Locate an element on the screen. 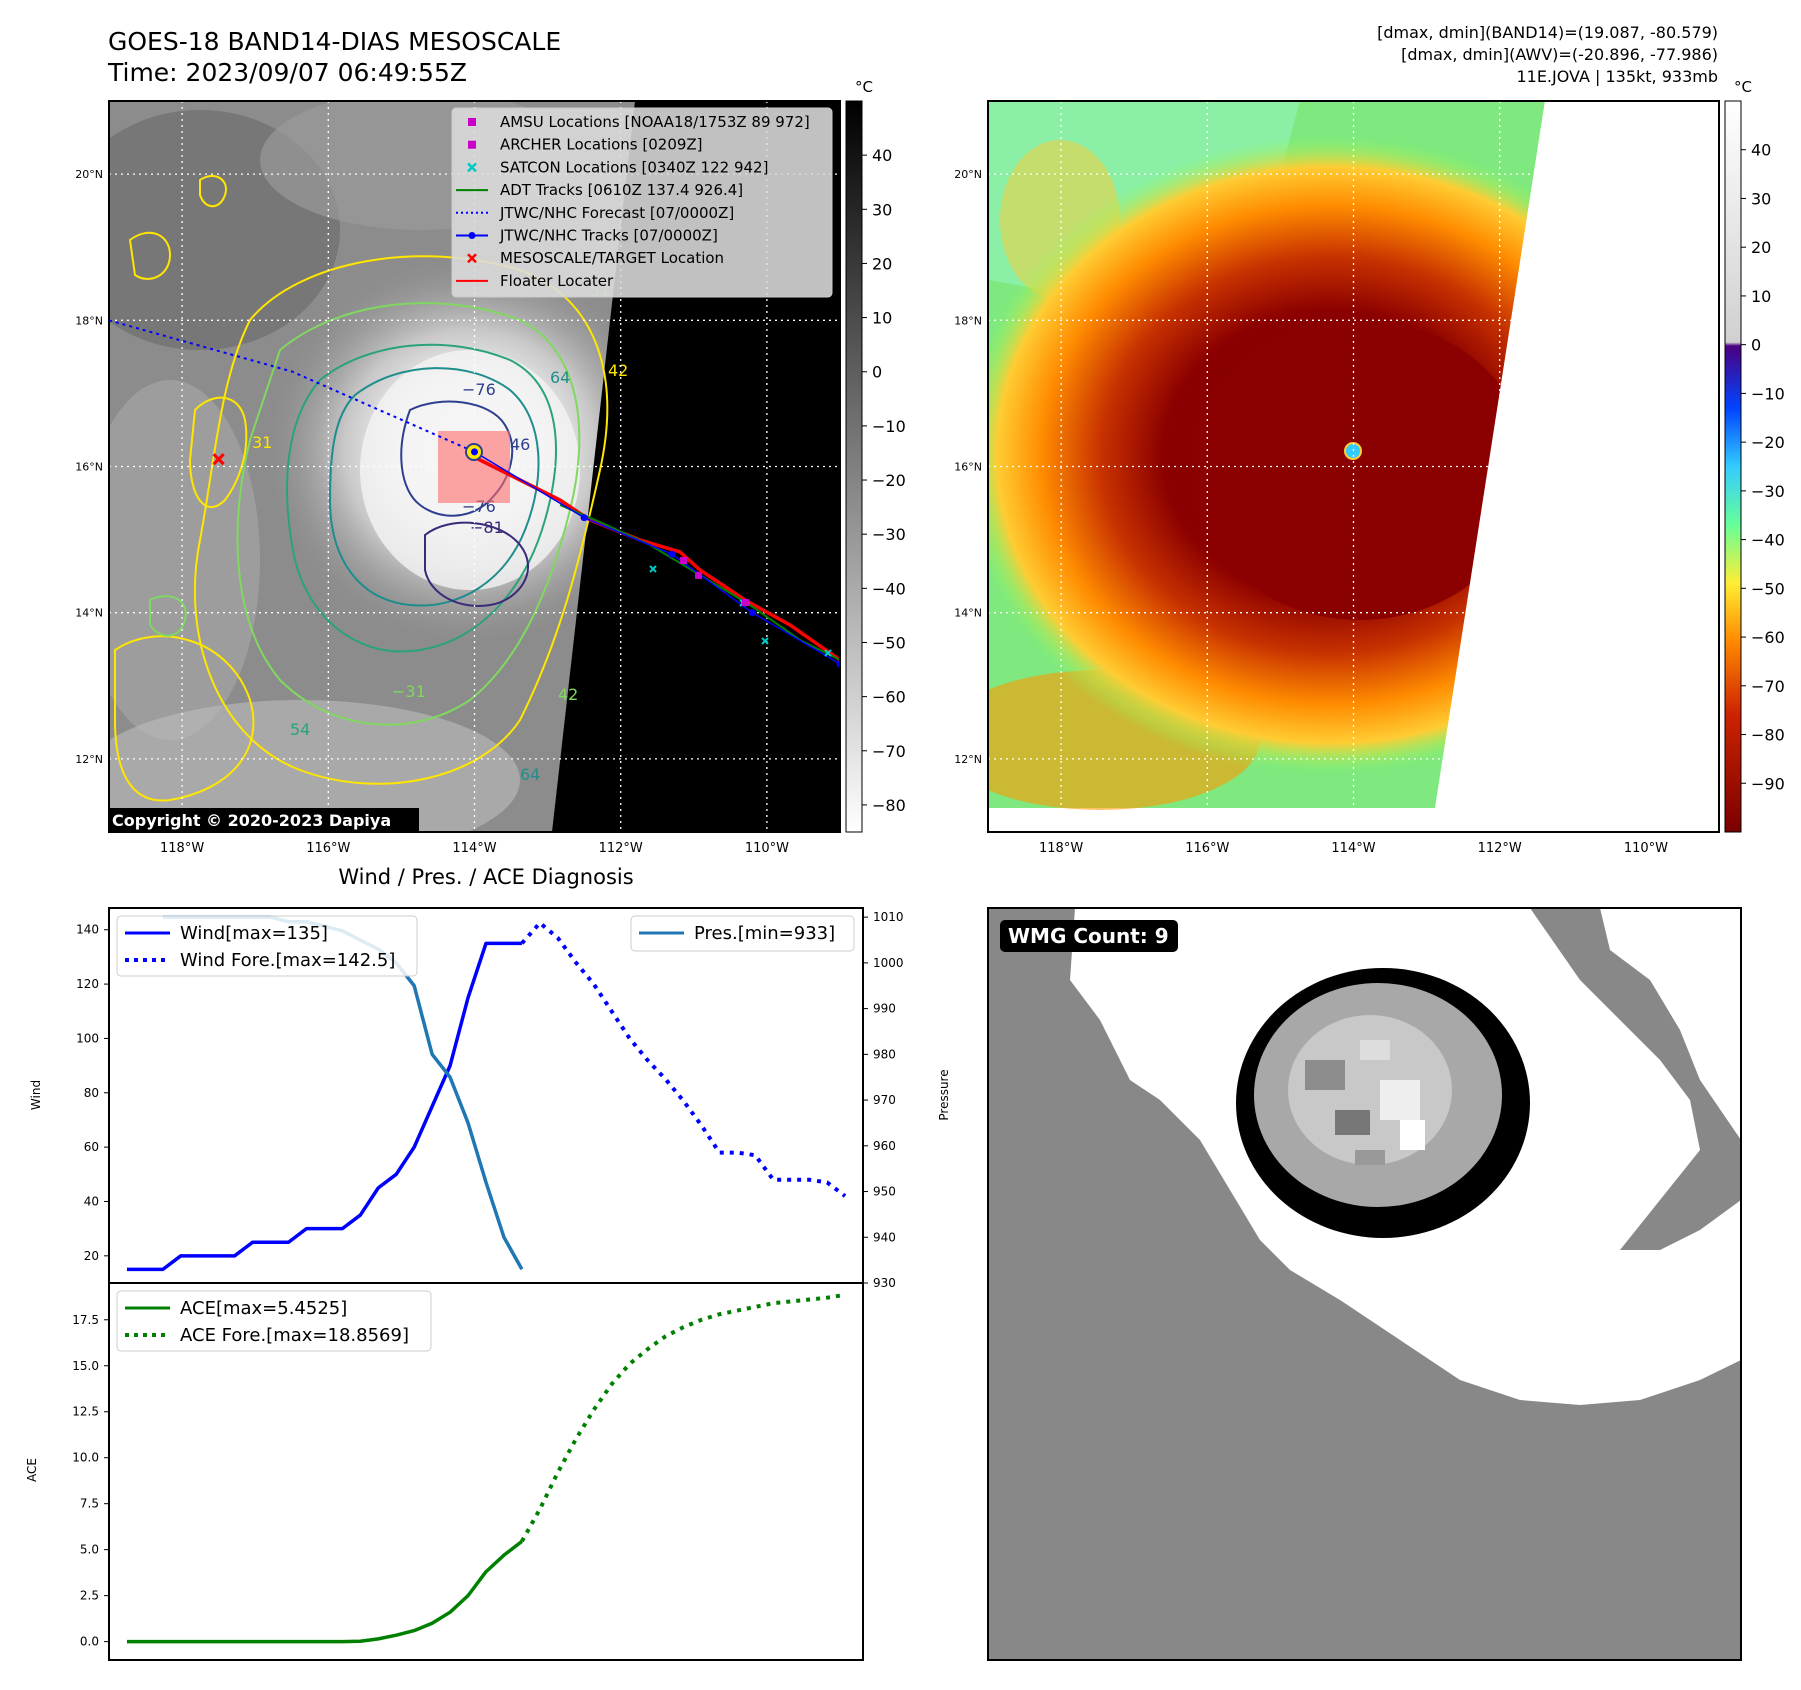 The height and width of the screenshot is (1690, 1801). y-tick-label: 7.5 is located at coordinates (89, 1504).